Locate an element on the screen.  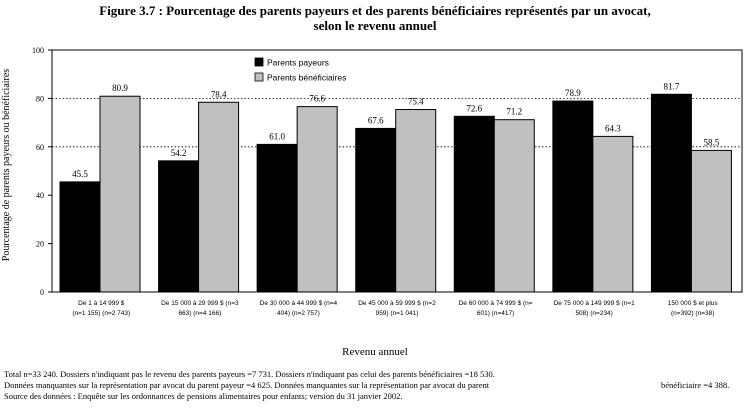
legend-label-beneficiaires: Parents bénéficiaires is located at coordinates (306, 78).